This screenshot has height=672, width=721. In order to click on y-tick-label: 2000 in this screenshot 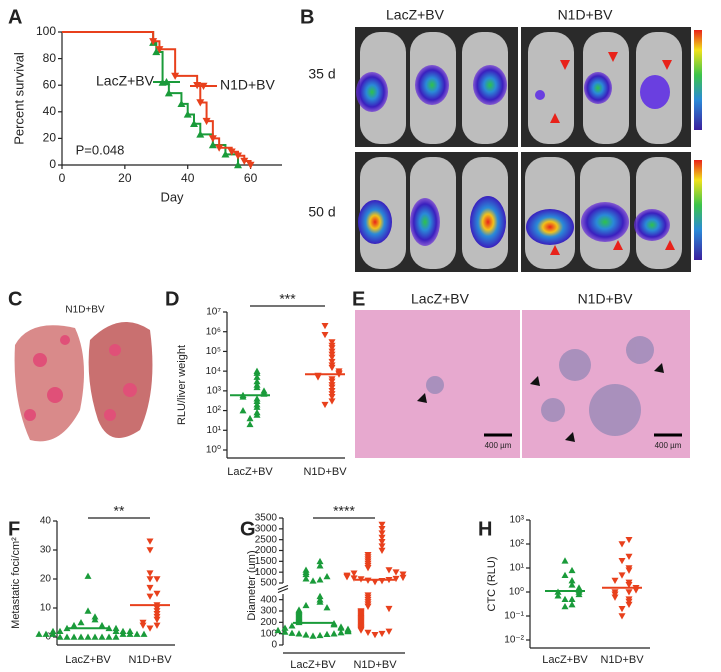, I will do `click(266, 550)`.